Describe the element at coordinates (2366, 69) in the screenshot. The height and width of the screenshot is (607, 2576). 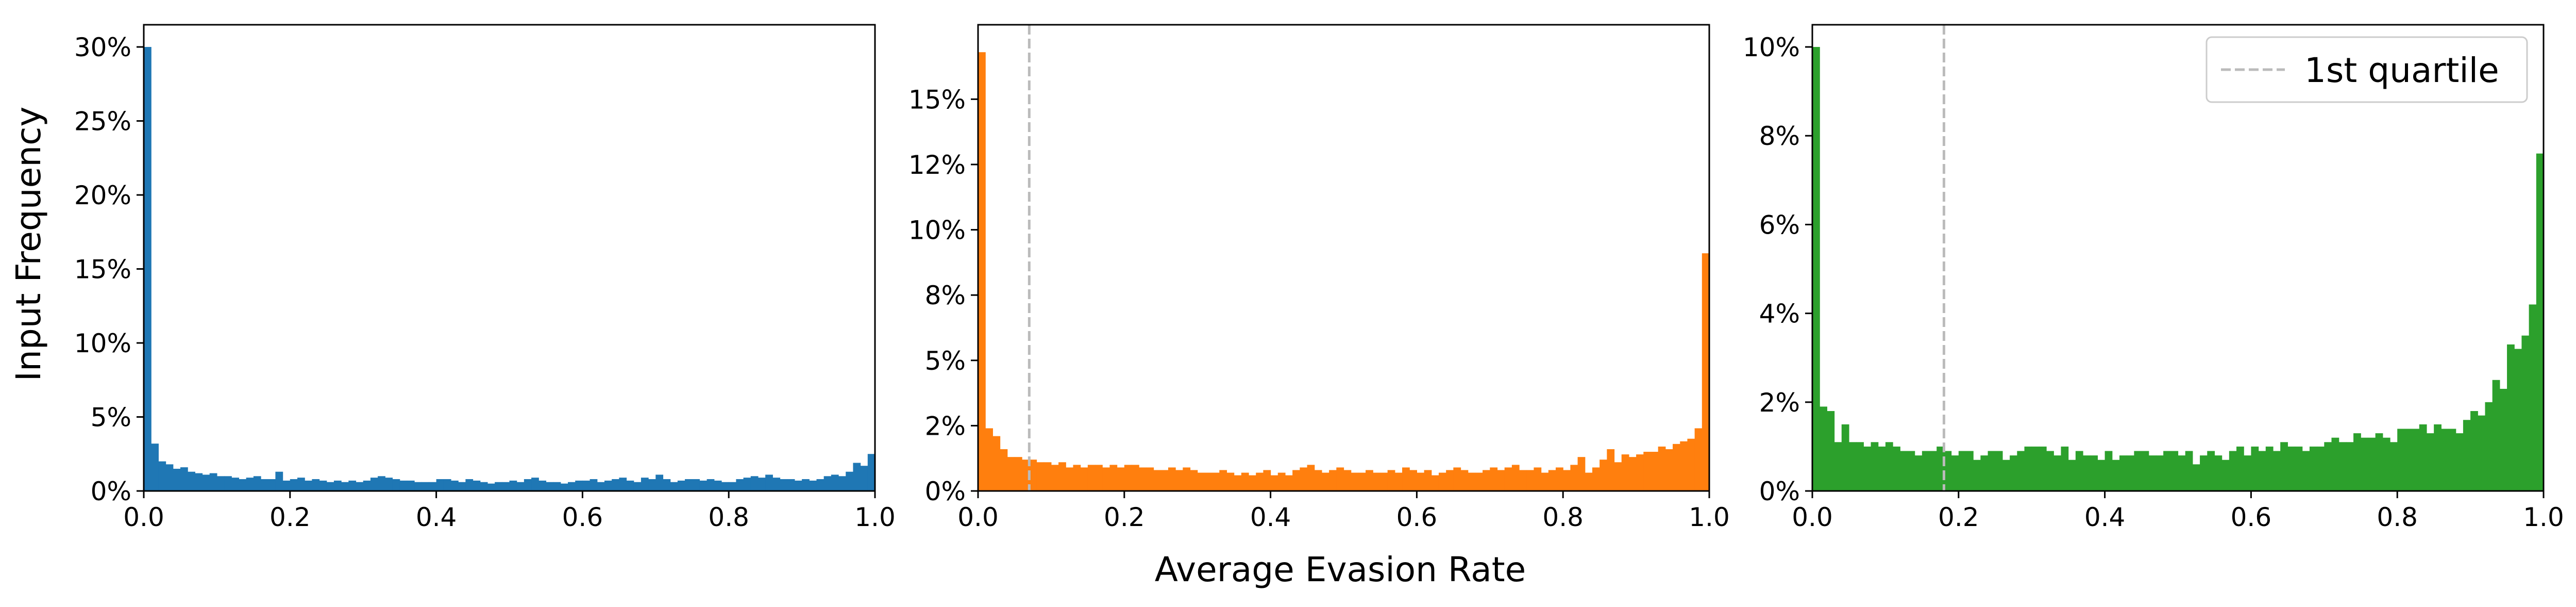
I see `legend-box` at that location.